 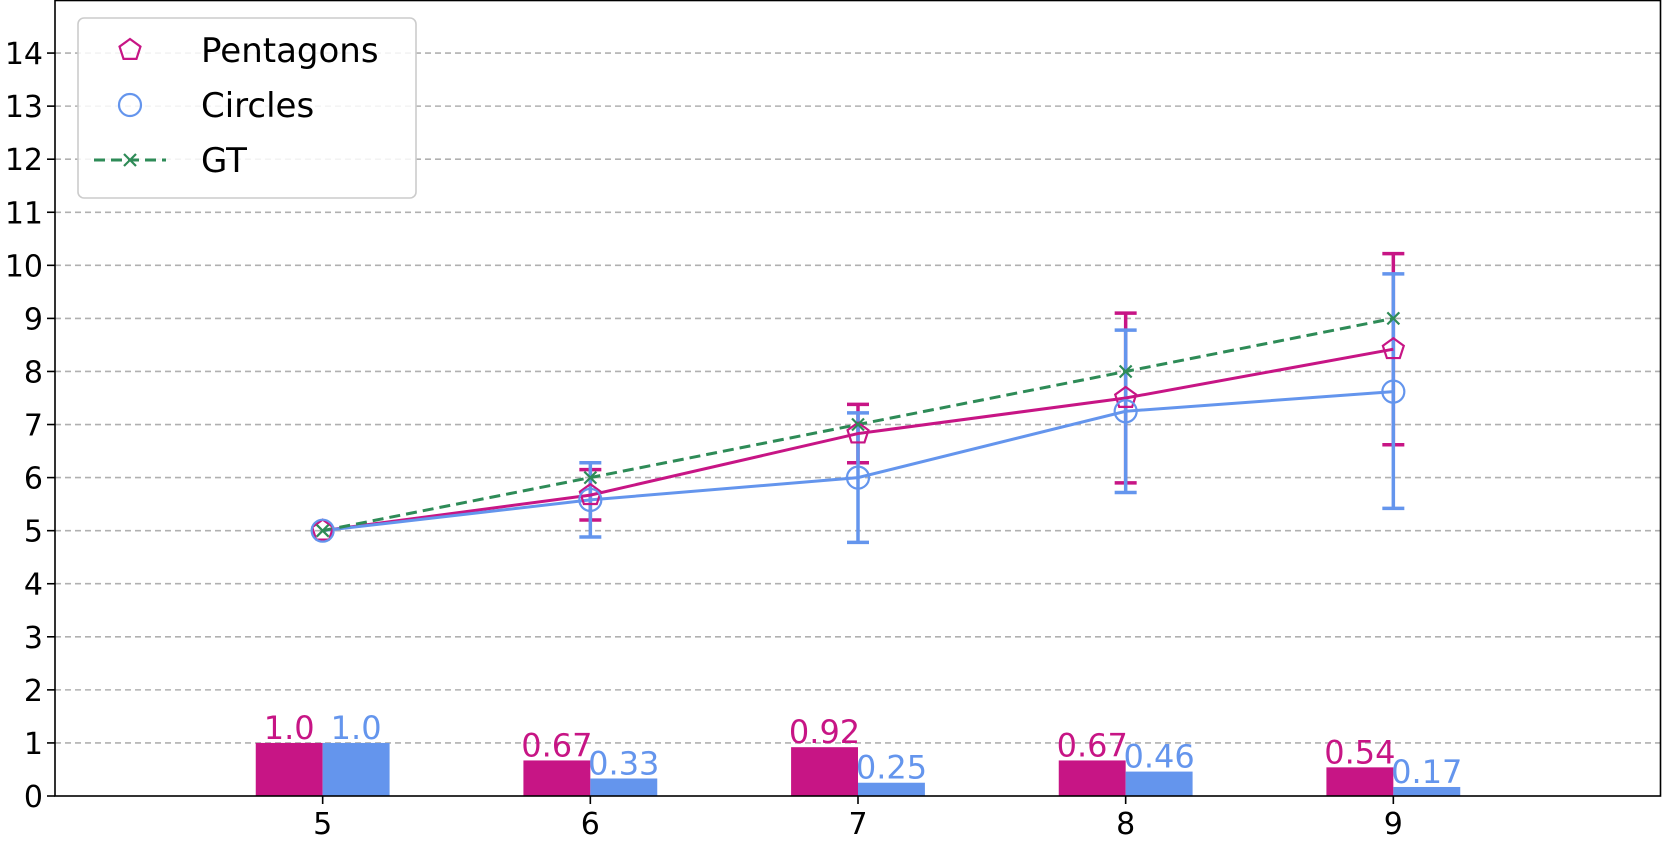 I want to click on legend-item-pentagons: Pentagons, so click(x=248, y=51).